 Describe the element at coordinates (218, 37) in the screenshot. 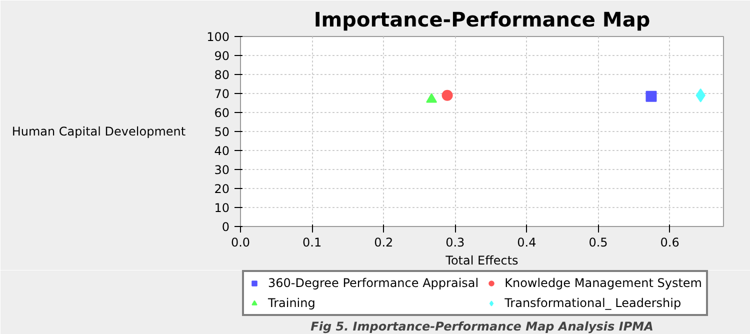

I see `y-tick-label: 100` at that location.